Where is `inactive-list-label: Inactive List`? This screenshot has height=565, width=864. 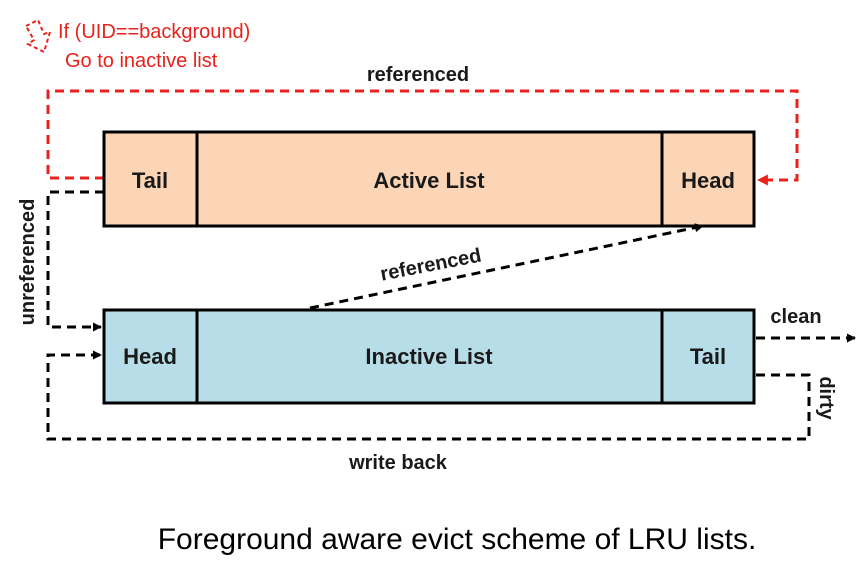
inactive-list-label: Inactive List is located at coordinates (429, 356).